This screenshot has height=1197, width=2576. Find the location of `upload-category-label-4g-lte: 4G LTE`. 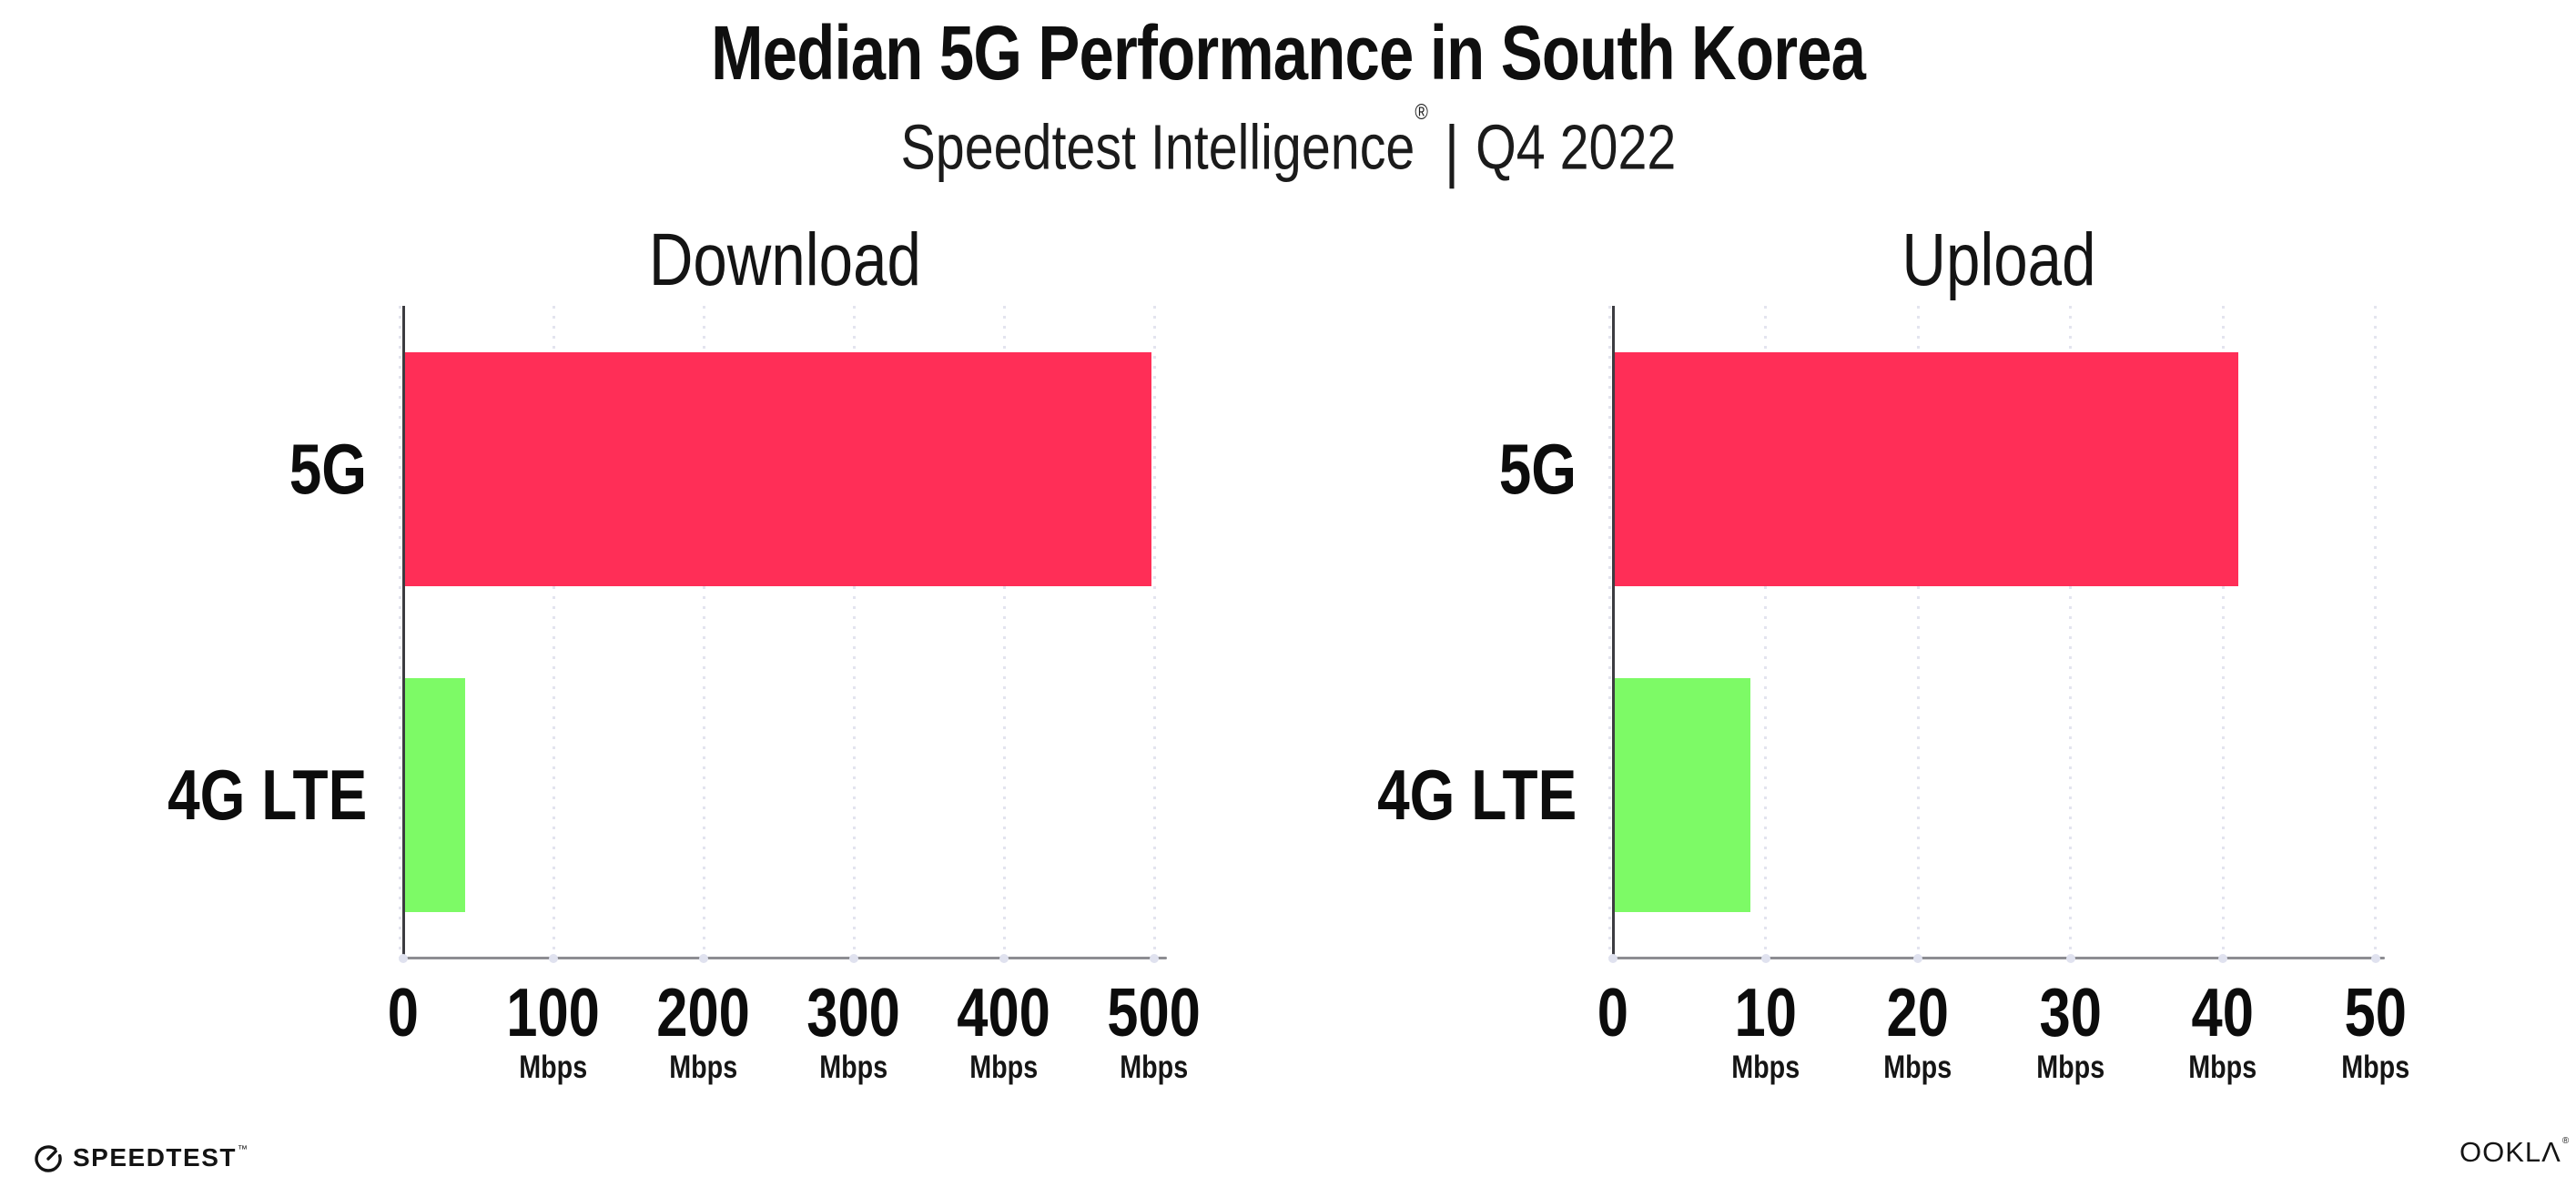

upload-category-label-4g-lte: 4G LTE is located at coordinates (1376, 795).